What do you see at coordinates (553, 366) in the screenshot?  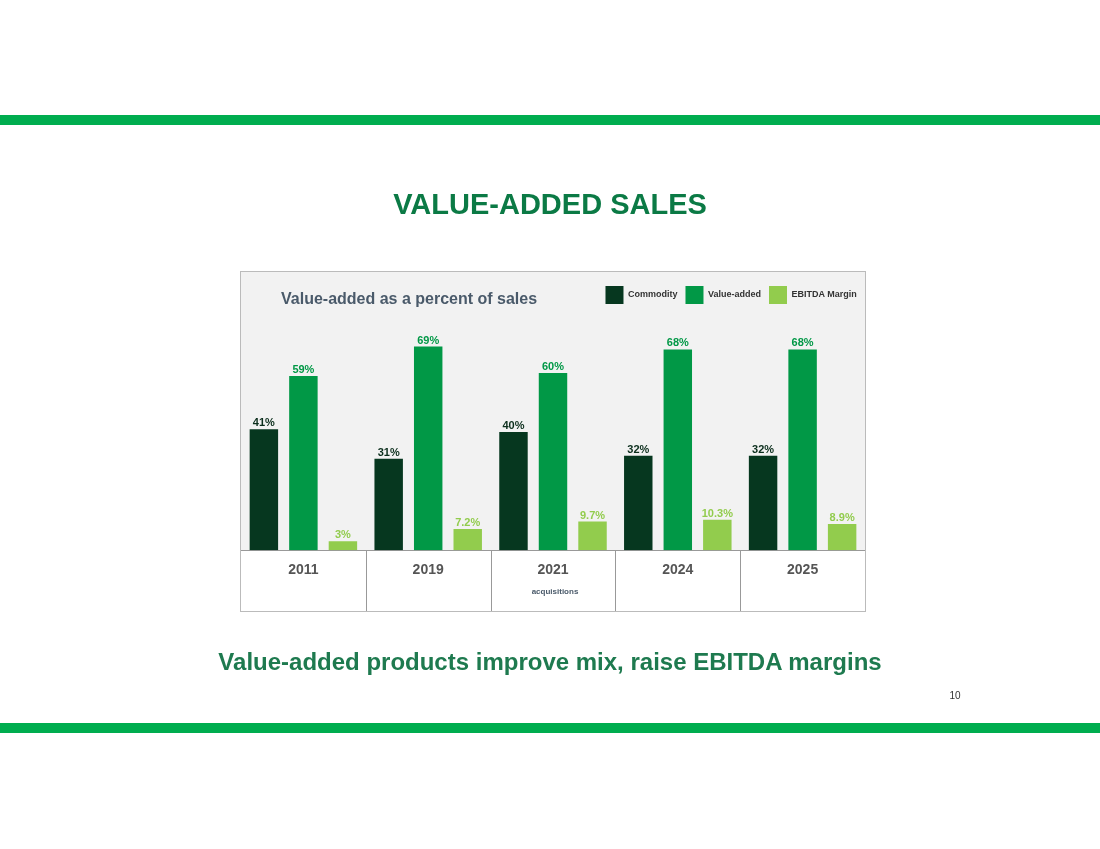 I see `data-label: 60%` at bounding box center [553, 366].